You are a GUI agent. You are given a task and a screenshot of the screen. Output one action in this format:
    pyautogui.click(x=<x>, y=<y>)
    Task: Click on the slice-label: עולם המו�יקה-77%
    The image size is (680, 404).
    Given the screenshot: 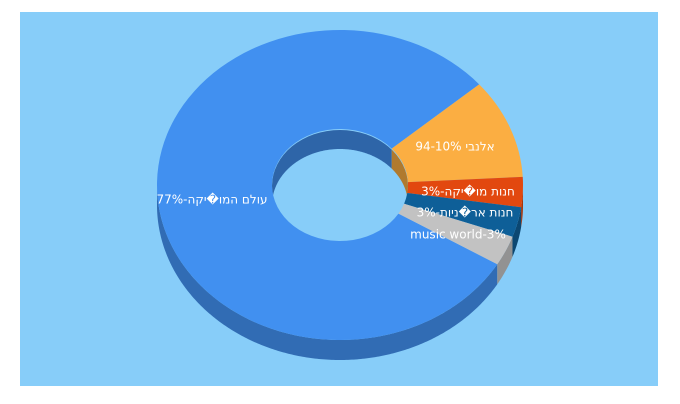 What is the action you would take?
    pyautogui.click(x=212, y=200)
    